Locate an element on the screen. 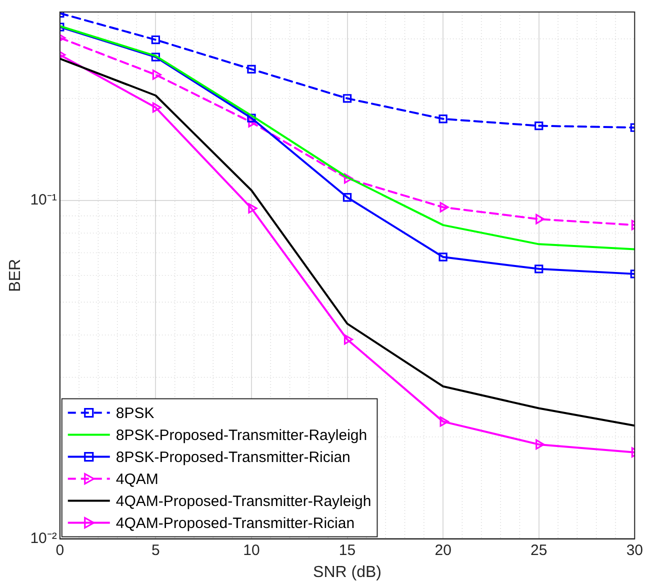 This screenshot has height=584, width=646. x-tick-label: 10 is located at coordinates (251, 550).